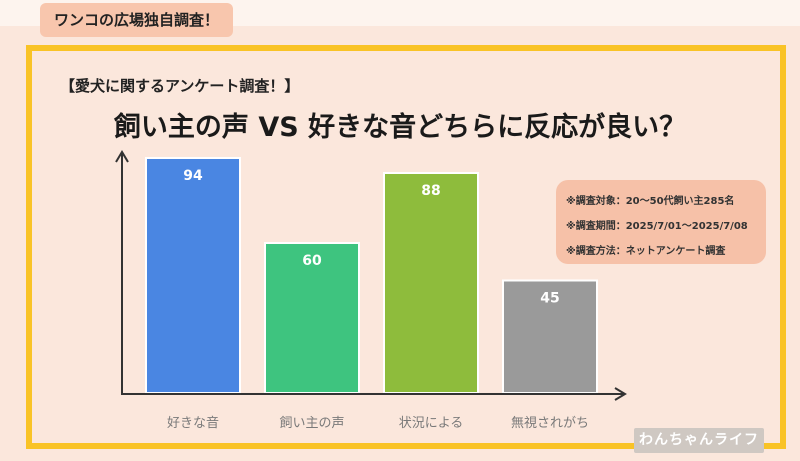 The width and height of the screenshot is (800, 461). I want to click on info-target: ※調査対象：20～50代飼い主285名, so click(650, 201).